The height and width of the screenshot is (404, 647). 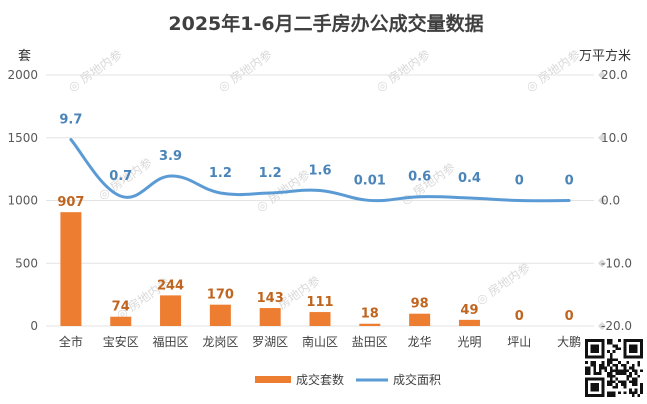 I want to click on legend: 成交套数 成交面积, so click(x=348, y=379).